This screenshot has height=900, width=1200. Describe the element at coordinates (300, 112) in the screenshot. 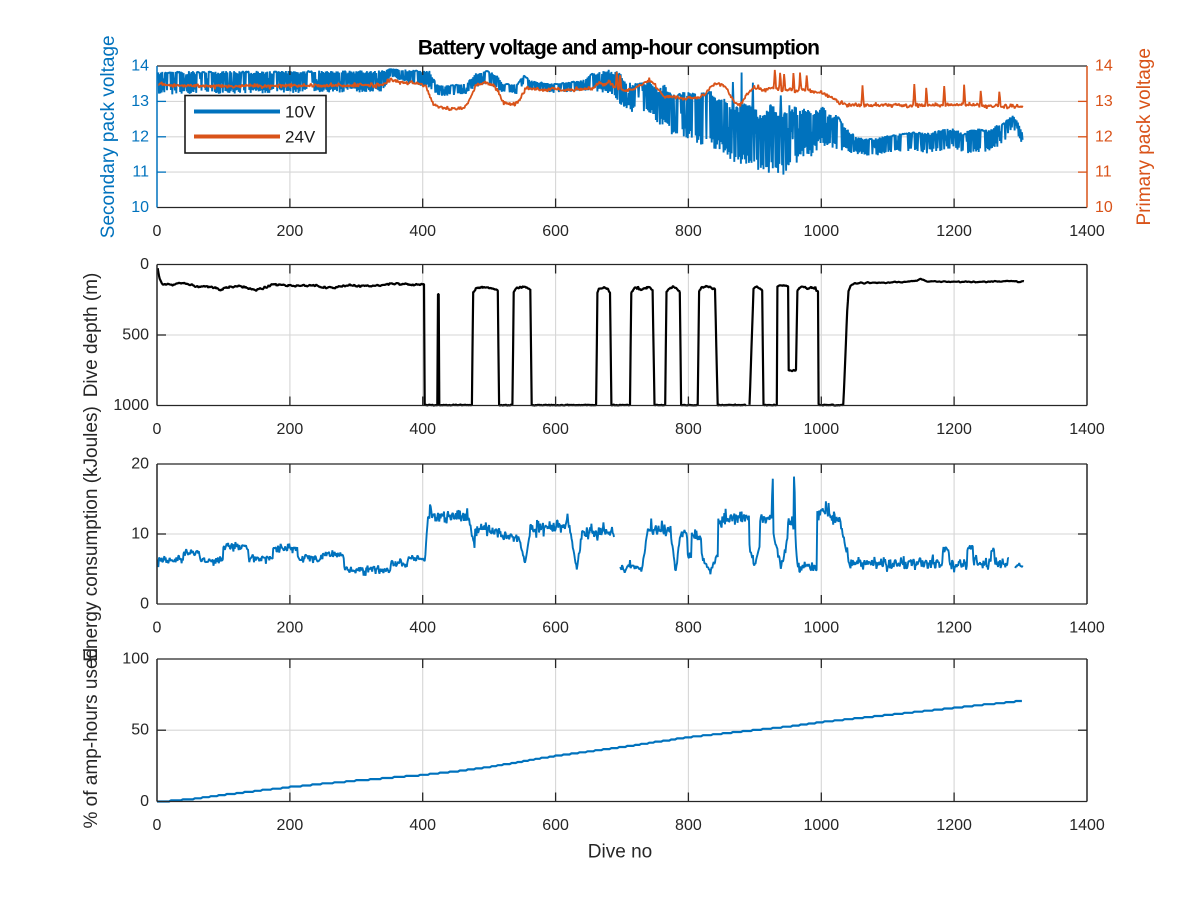

I see `svg-text: 10V` at that location.